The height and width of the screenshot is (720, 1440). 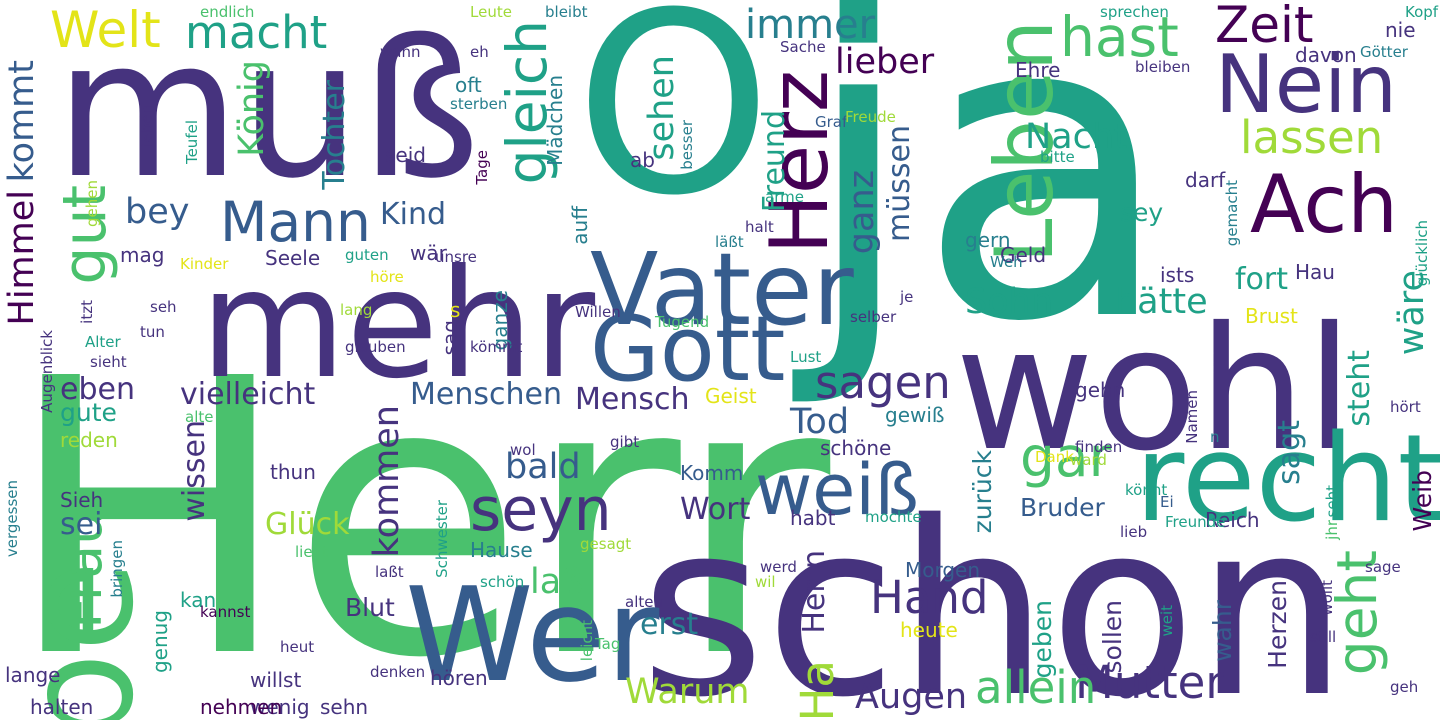 I want to click on word: wär, so click(x=428, y=253).